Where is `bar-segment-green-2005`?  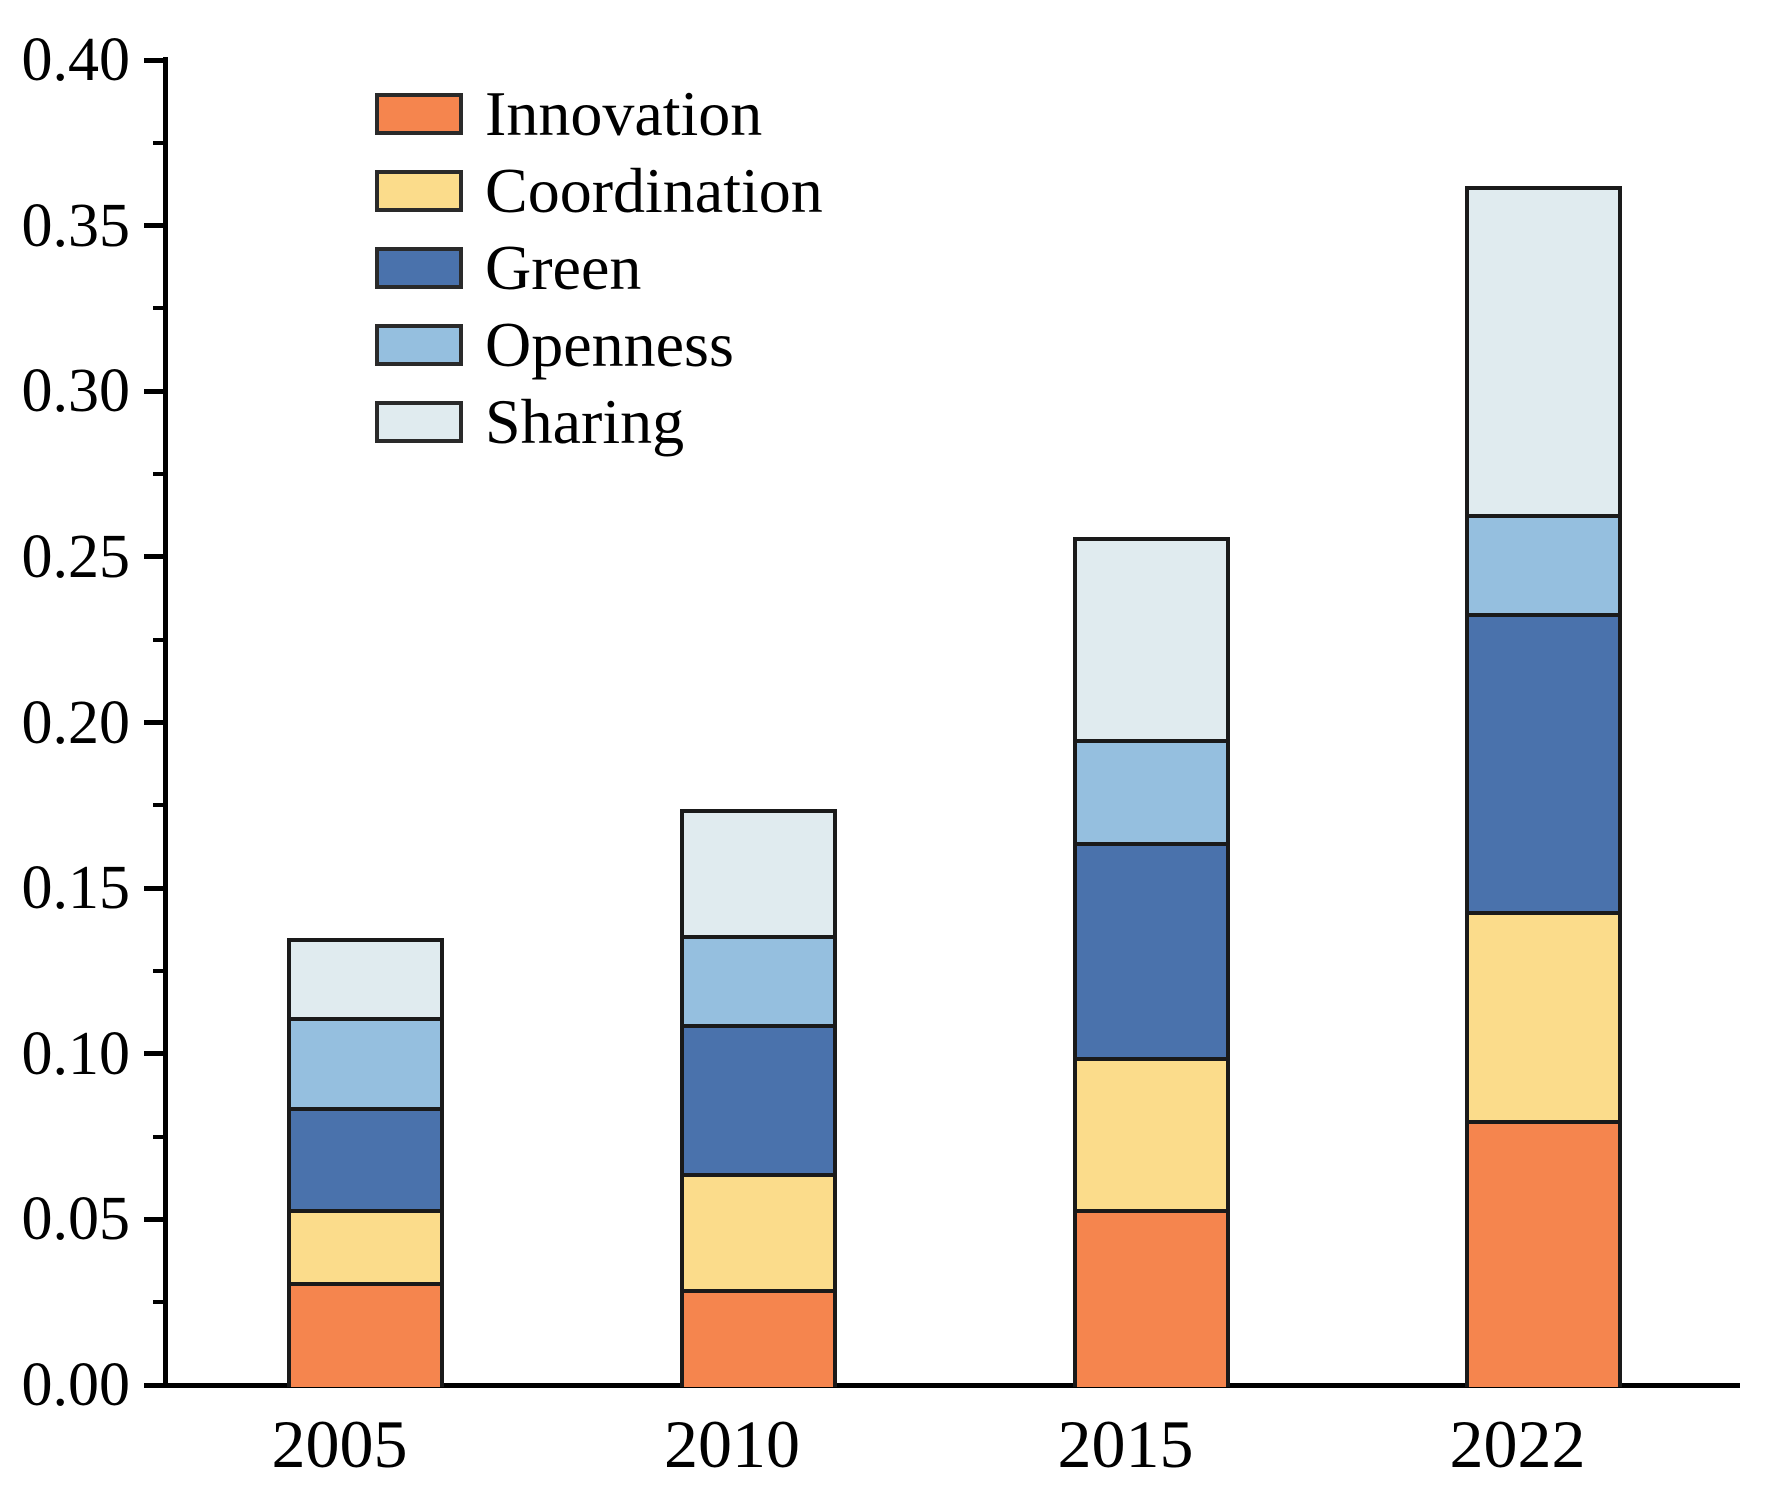 bar-segment-green-2005 is located at coordinates (365, 1158).